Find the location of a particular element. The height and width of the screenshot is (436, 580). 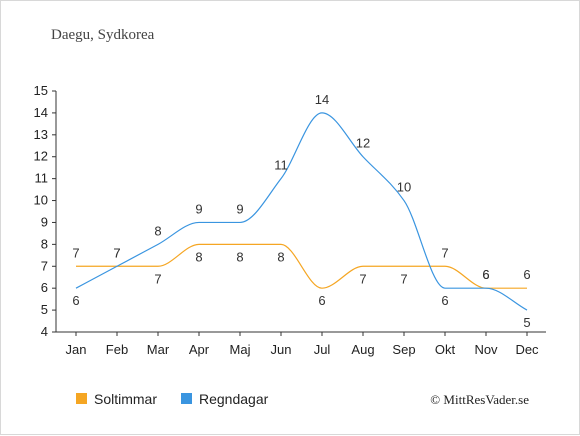

data-label-regndagar: 11 is located at coordinates (281, 165).